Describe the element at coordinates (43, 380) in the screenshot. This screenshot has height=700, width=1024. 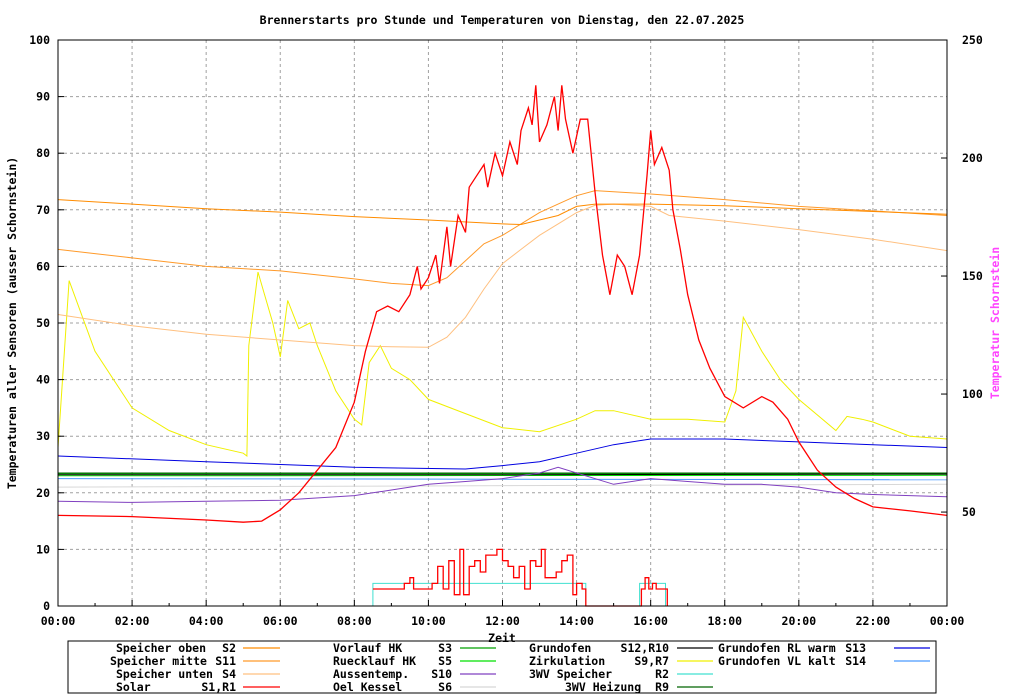
I see `y-tick-label: 40` at that location.